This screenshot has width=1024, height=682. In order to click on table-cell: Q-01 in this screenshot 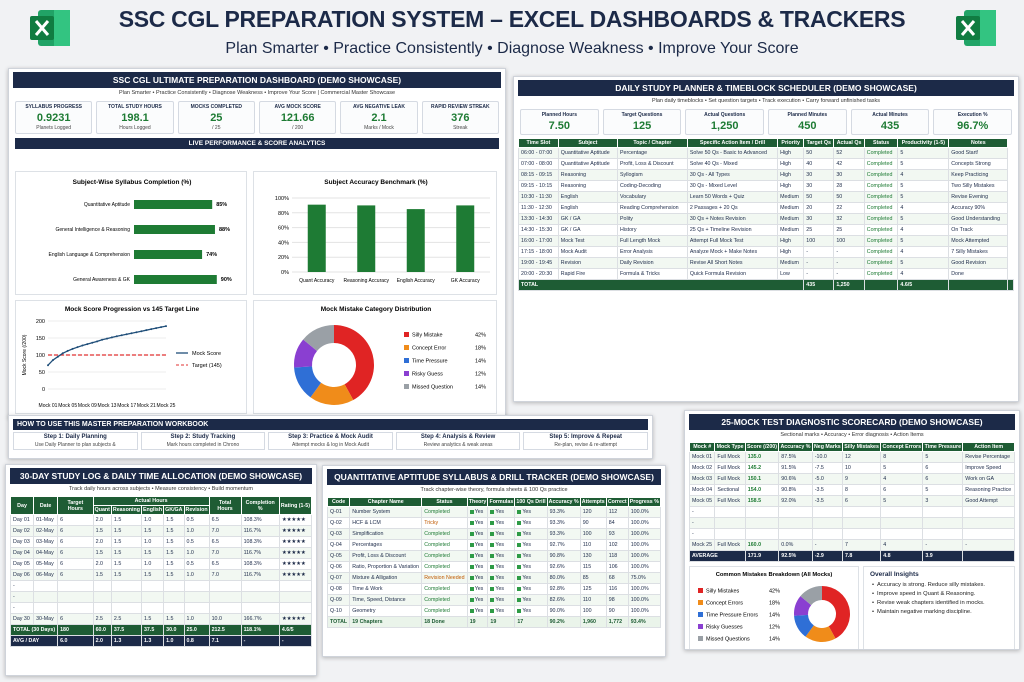, I will do `click(338, 512)`.